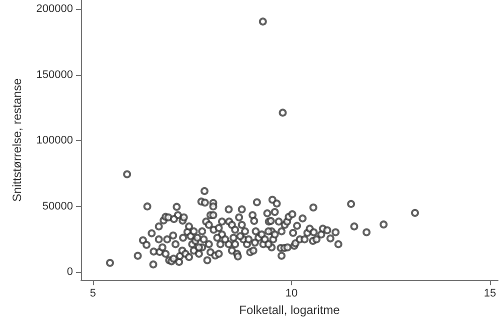  I want to click on x-tick-label: 15, so click(490, 294).